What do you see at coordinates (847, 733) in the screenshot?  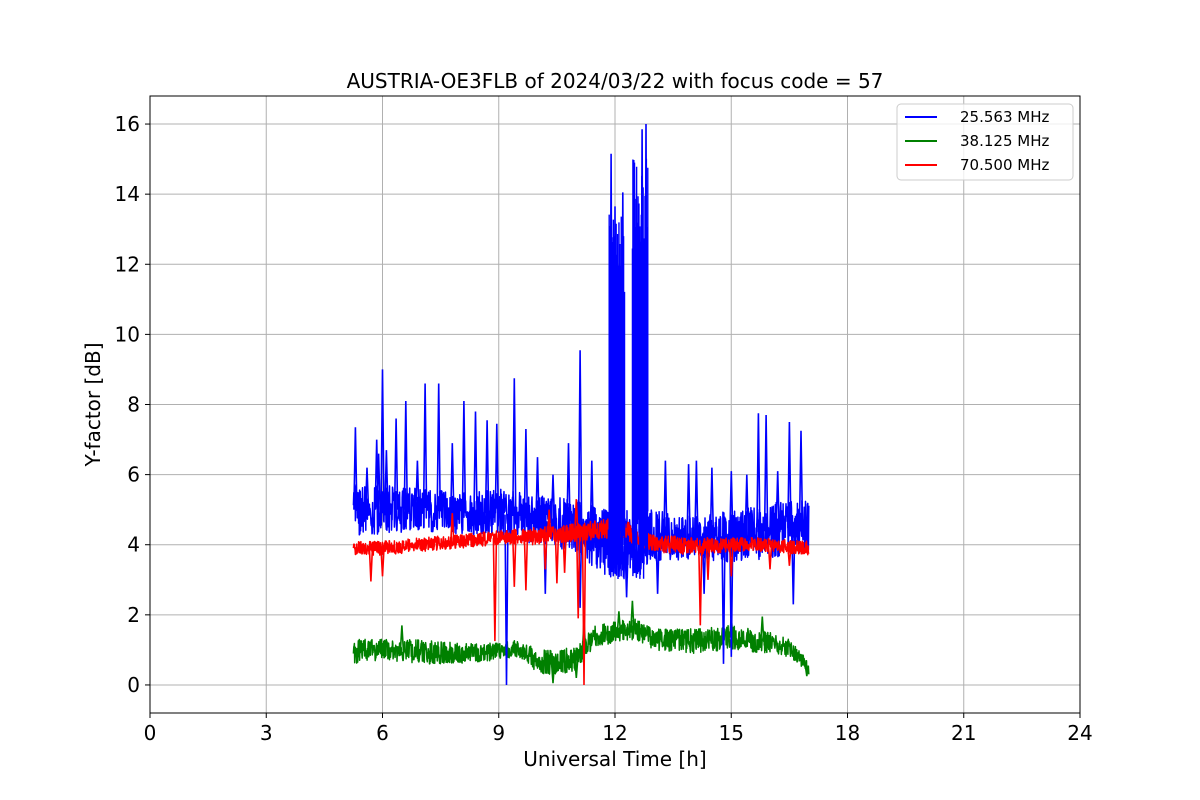 I see `x-tick-label: 18` at bounding box center [847, 733].